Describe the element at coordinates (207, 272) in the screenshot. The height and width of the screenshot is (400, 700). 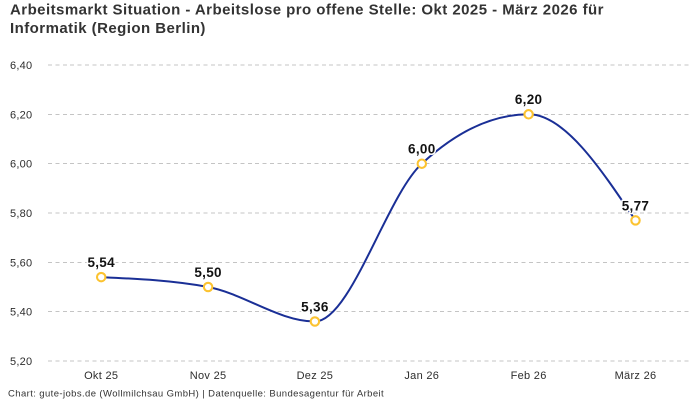
I see `svg-text: 5,50` at that location.